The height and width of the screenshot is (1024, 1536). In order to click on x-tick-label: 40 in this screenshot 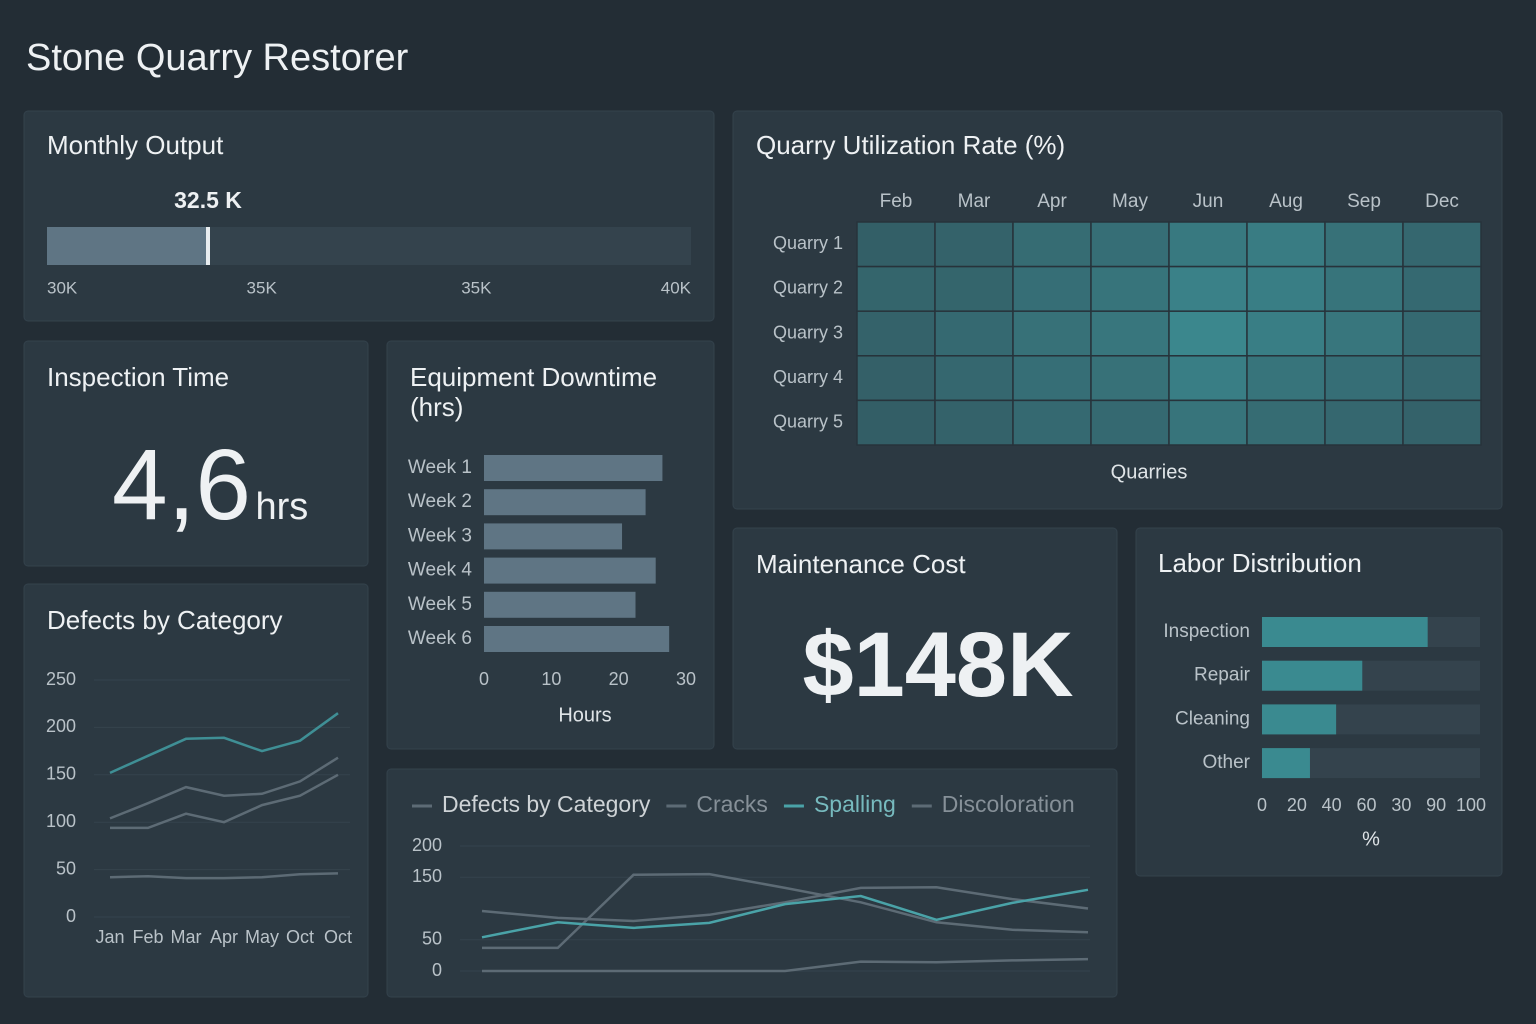, I will do `click(1332, 805)`.